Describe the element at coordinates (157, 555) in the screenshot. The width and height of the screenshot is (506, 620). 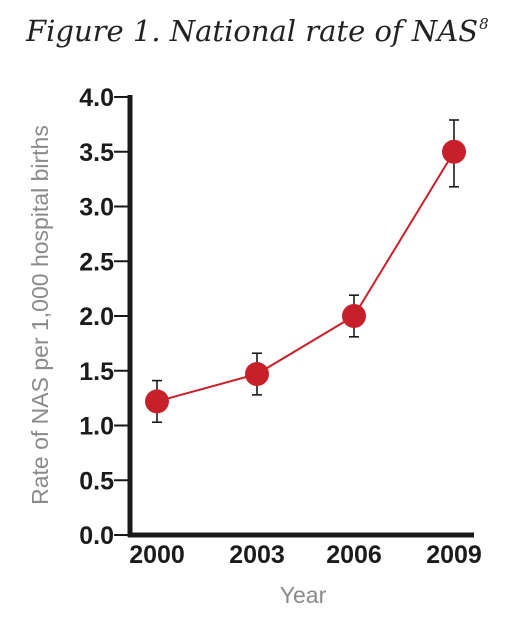
I see `x-tick-label: 2000` at that location.